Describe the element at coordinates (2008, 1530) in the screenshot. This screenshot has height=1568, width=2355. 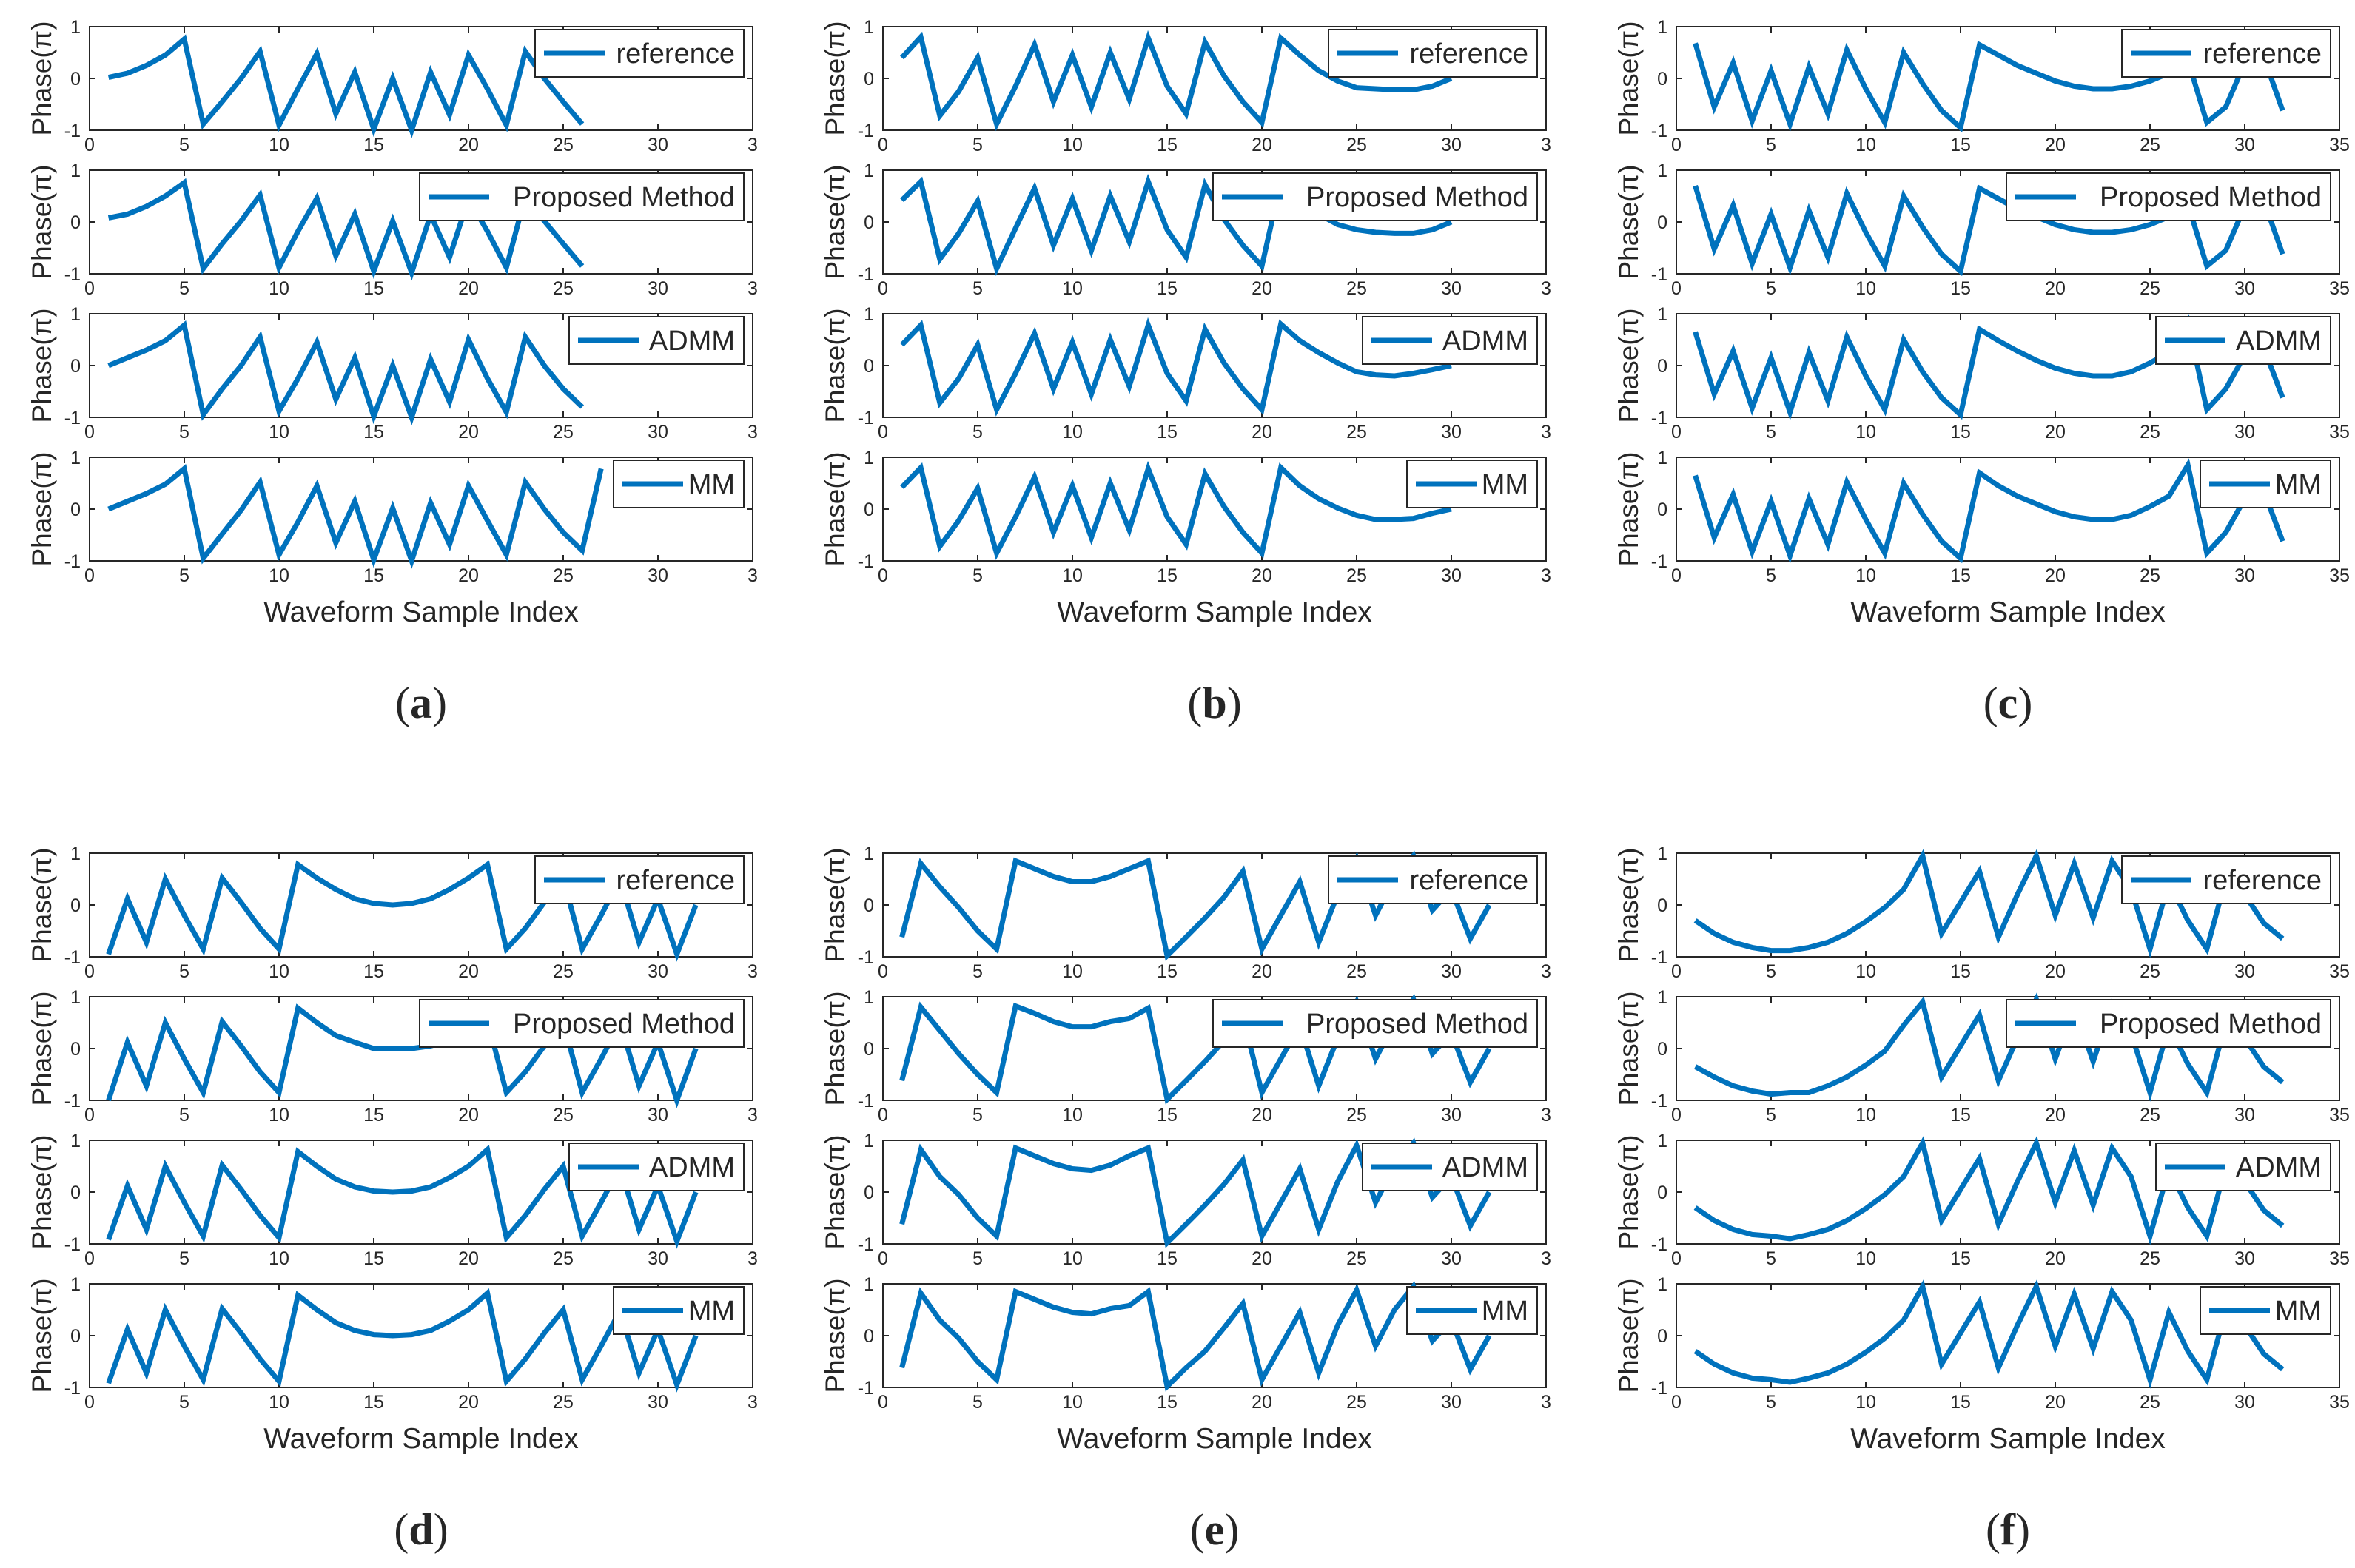
I see `panel-label: (f)` at that location.